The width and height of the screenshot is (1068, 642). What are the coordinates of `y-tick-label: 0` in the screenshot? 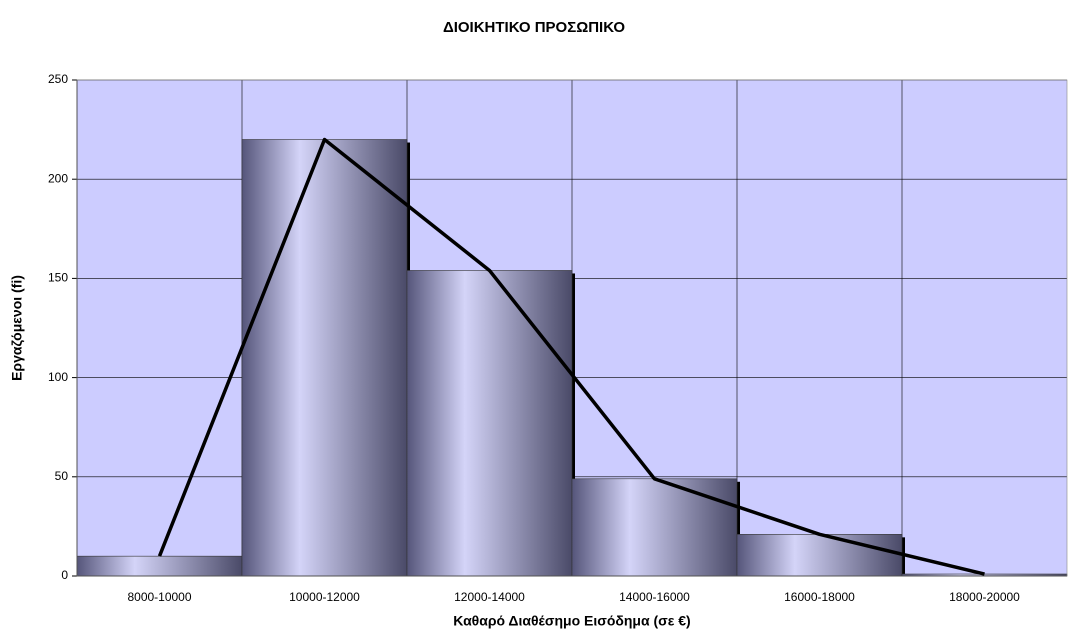 It's located at (64, 575).